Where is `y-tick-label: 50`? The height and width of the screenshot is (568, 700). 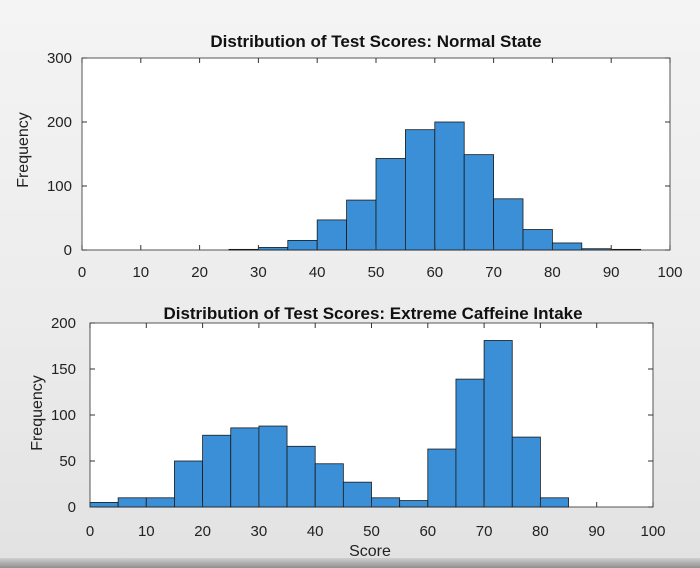
y-tick-label: 50 is located at coordinates (67, 461).